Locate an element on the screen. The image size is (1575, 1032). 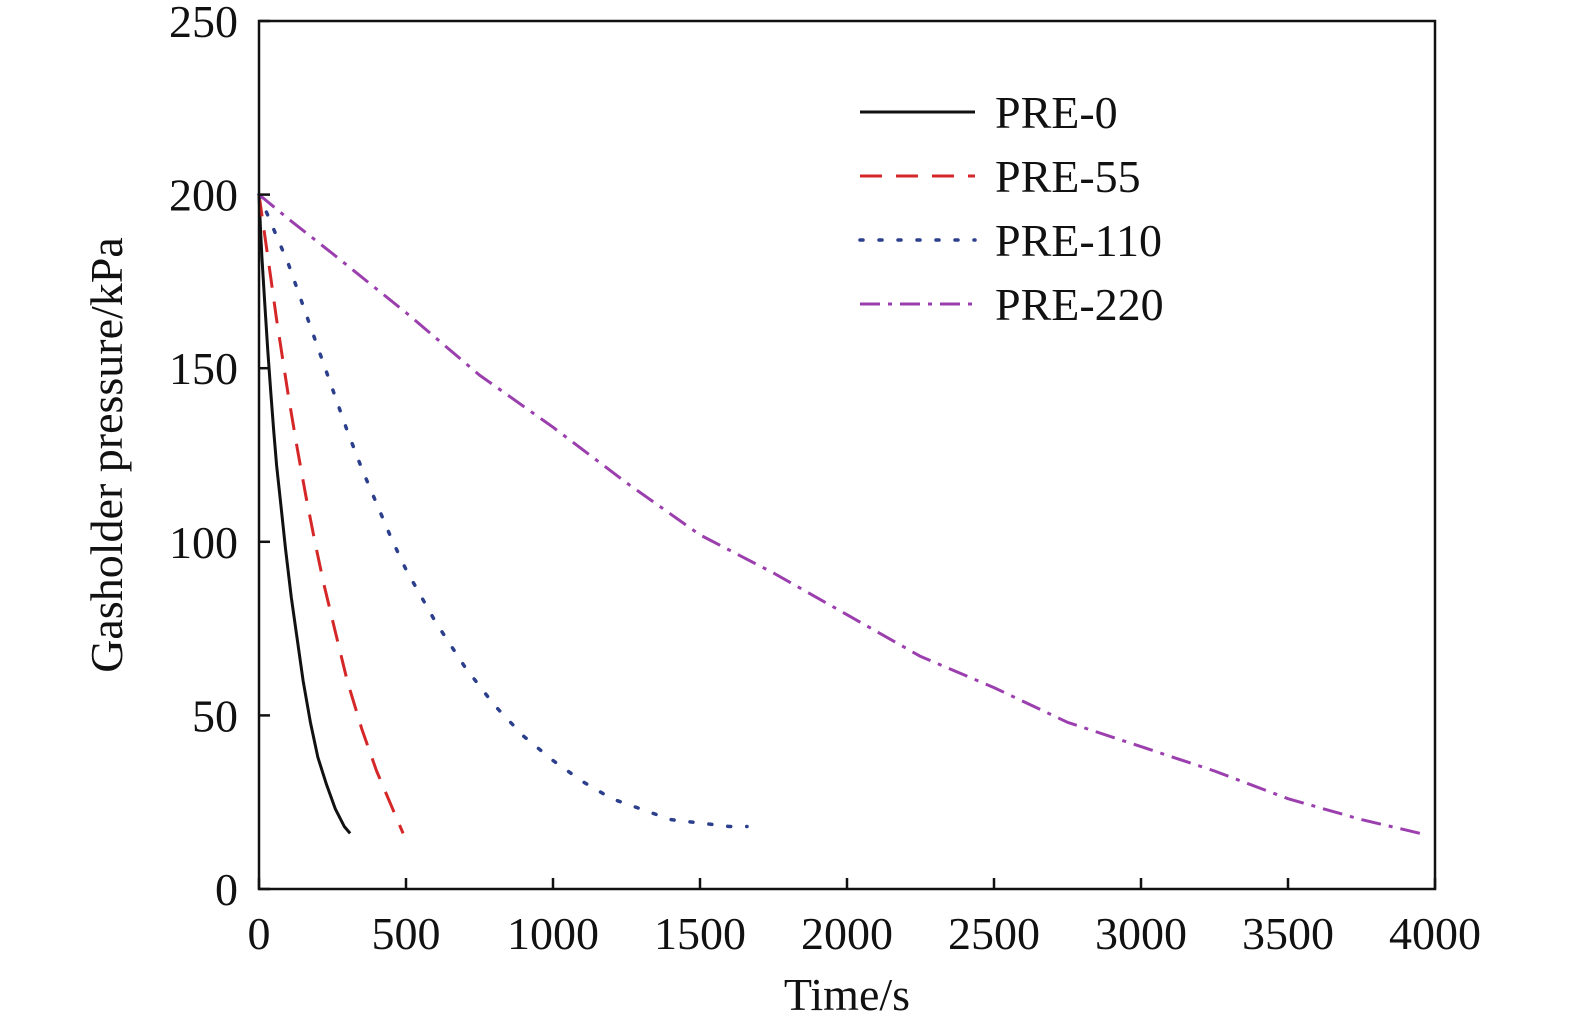
y-tick-label: 100 is located at coordinates (203, 542).